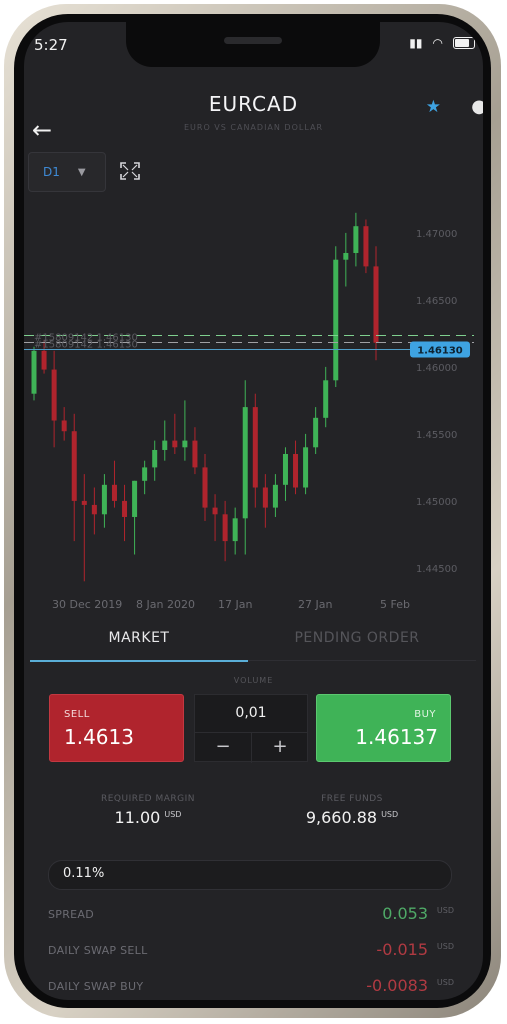 The image size is (507, 1024). I want to click on status-icons: ▮▮ ◠, so click(442, 43).